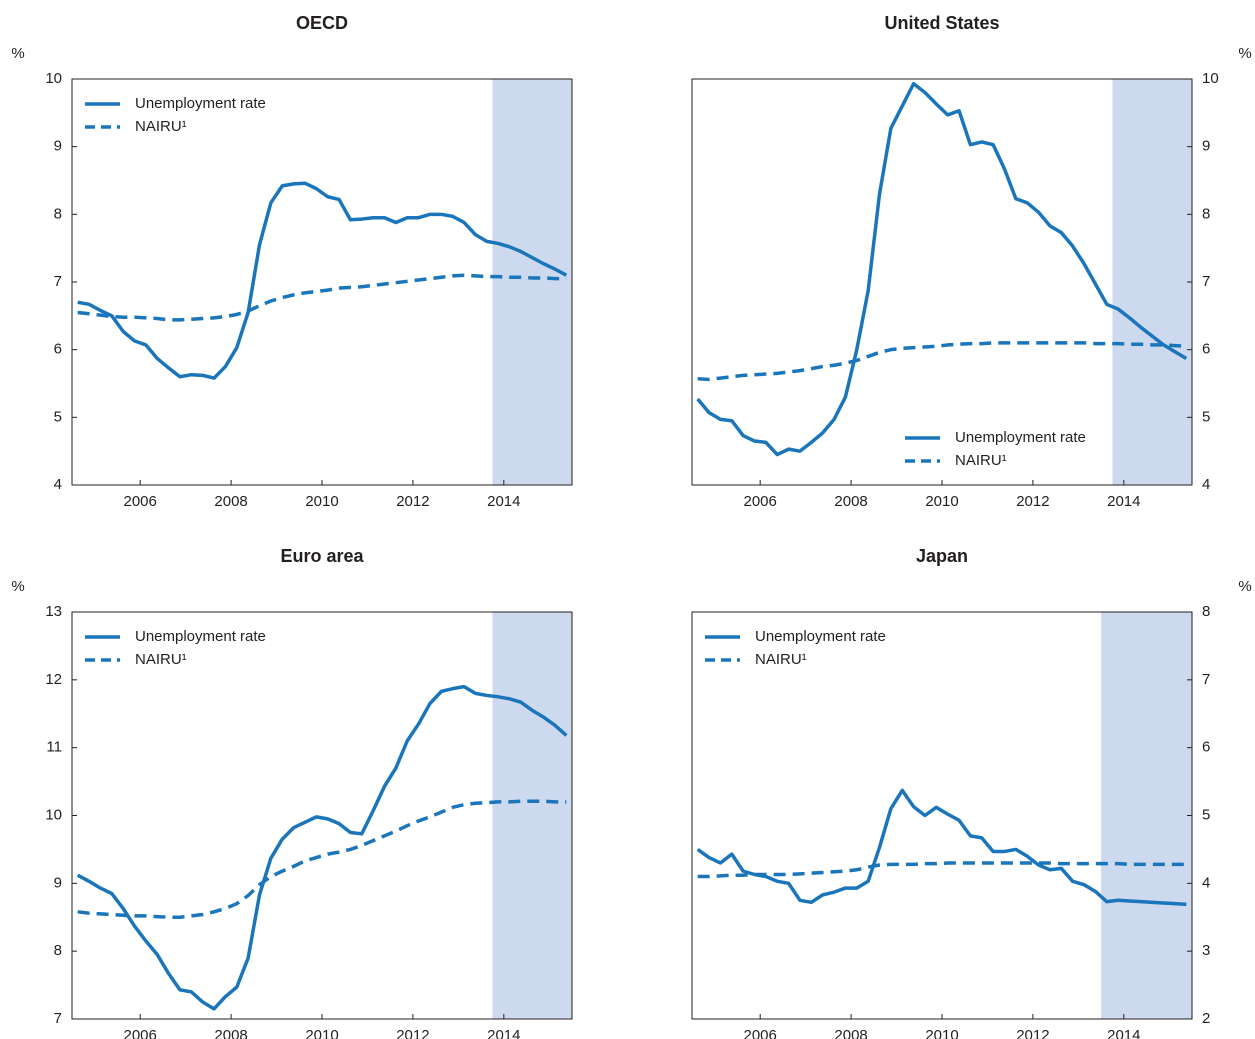 The height and width of the screenshot is (1039, 1255). What do you see at coordinates (942, 556) in the screenshot?
I see `panel-title: Japan` at bounding box center [942, 556].